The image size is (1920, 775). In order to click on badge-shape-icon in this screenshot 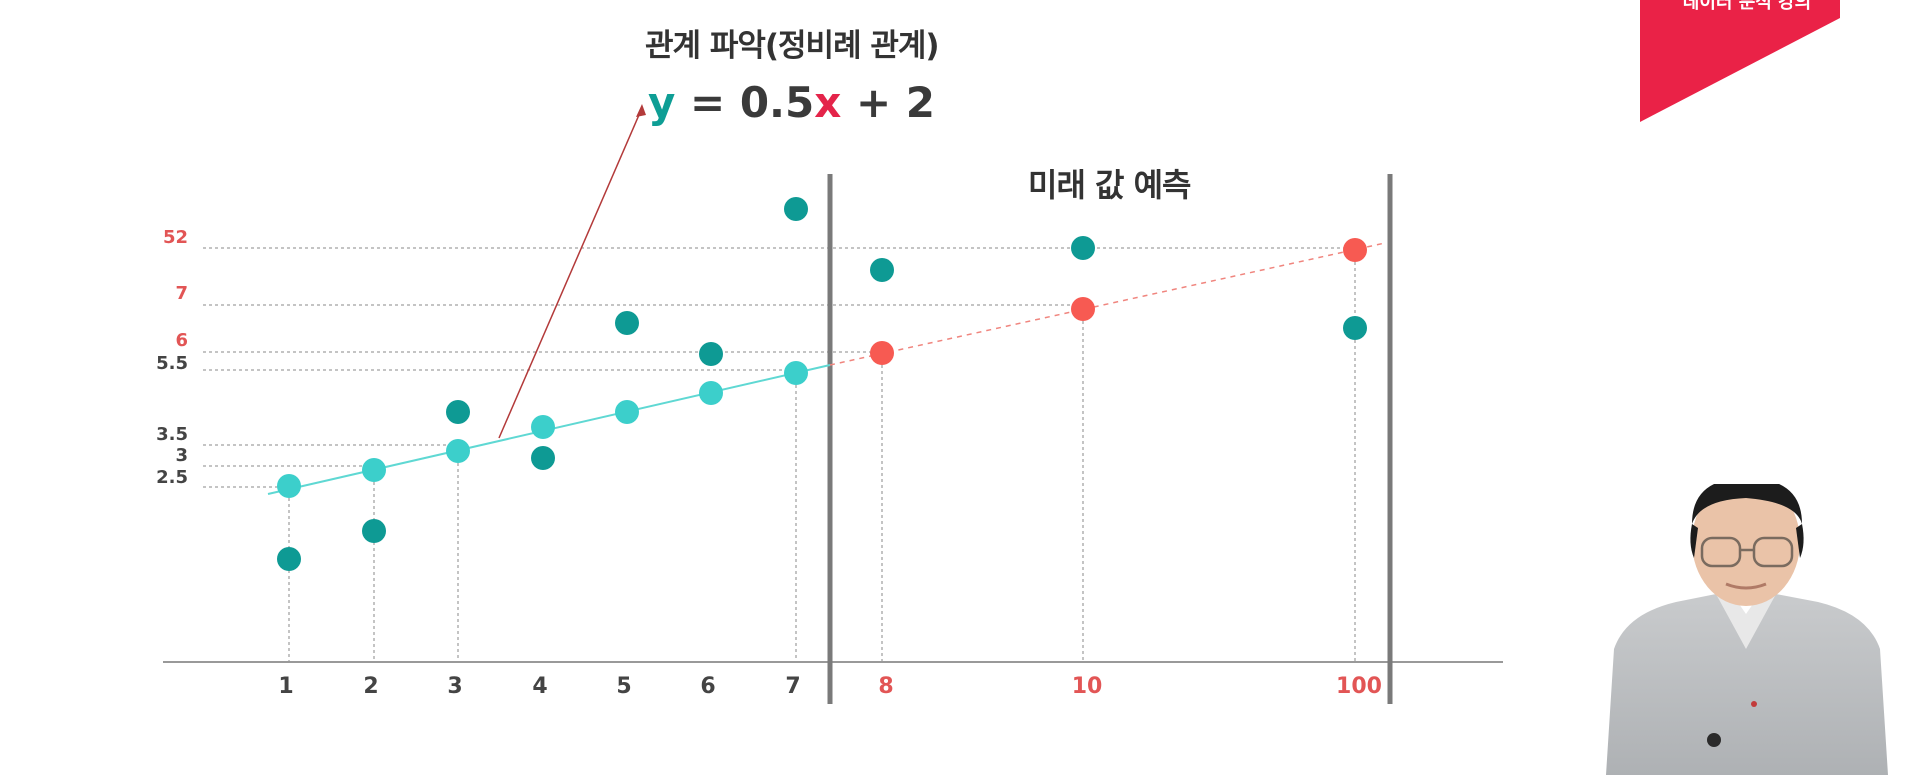, I will do `click(1740, 61)`.